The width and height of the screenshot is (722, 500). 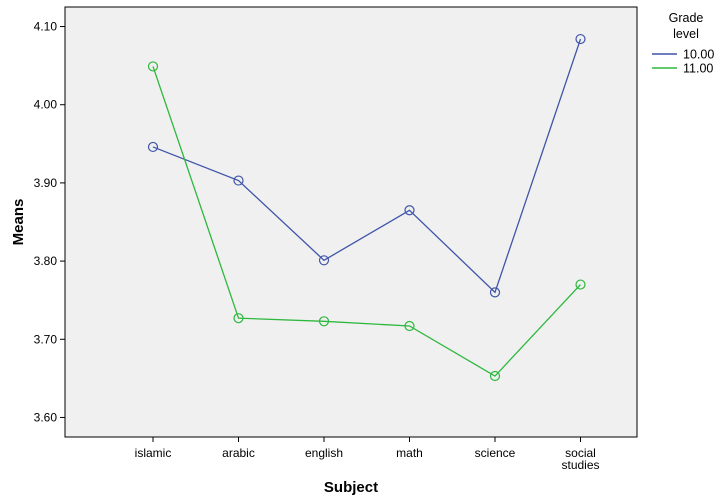 I want to click on y-tick-label: 3.90, so click(x=46, y=183).